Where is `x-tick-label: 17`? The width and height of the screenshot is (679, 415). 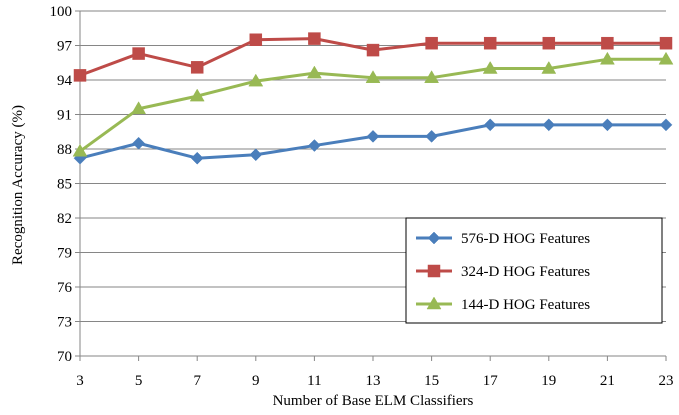
x-tick-label: 17 is located at coordinates (491, 381).